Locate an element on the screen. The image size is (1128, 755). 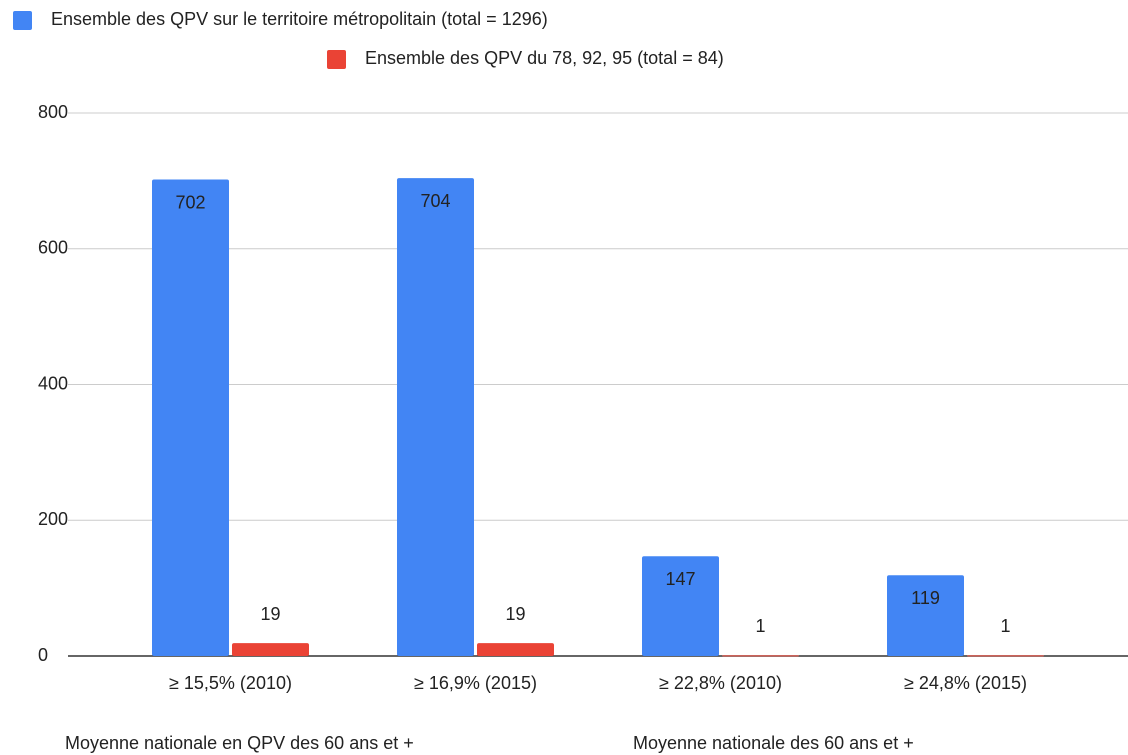
y-tick-label: 600 is located at coordinates (53, 248).